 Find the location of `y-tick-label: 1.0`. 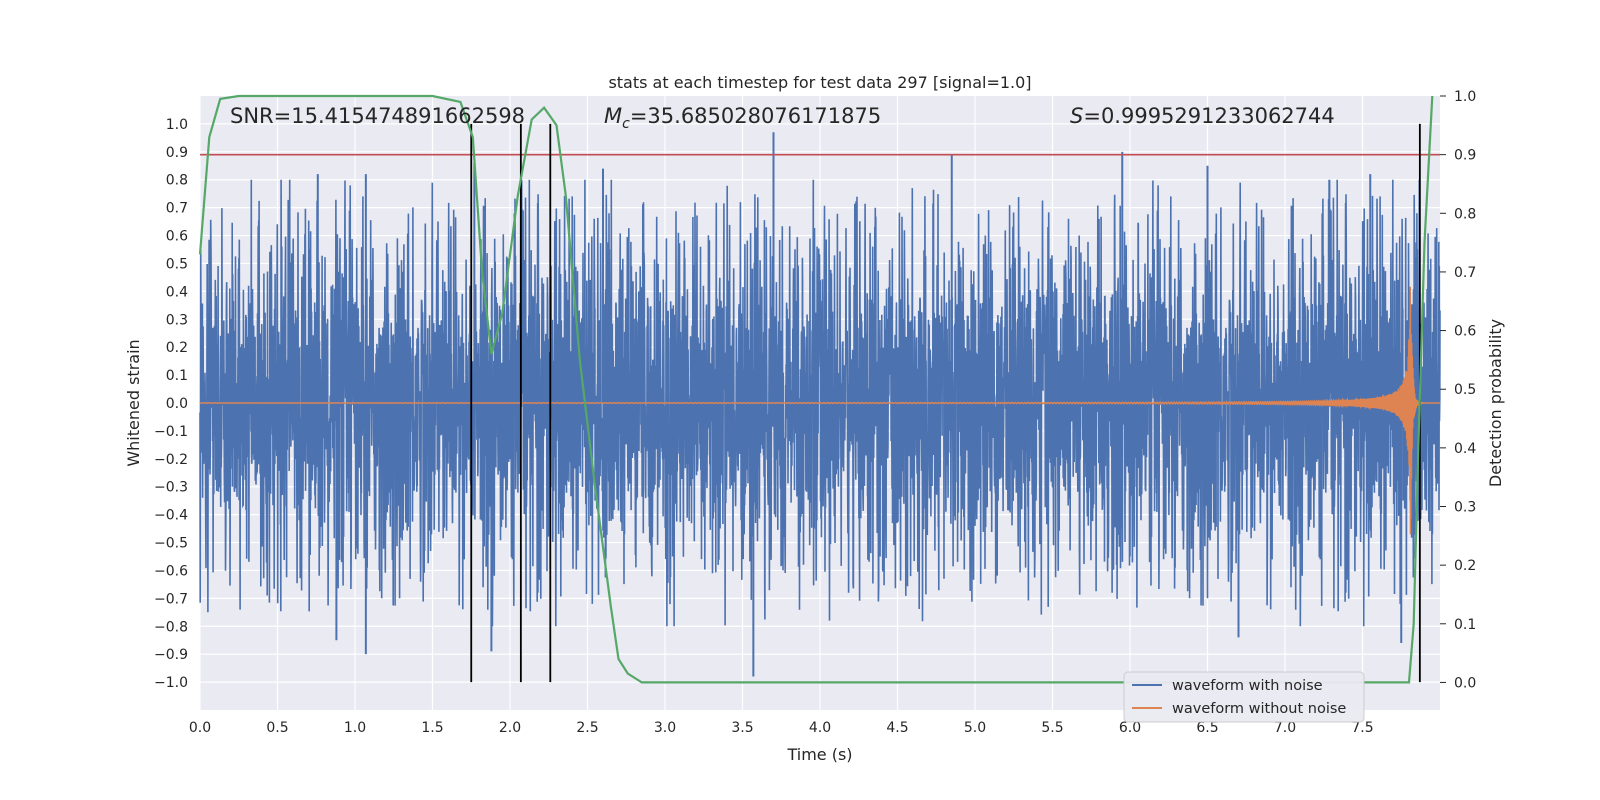

y-tick-label: 1.0 is located at coordinates (177, 125).